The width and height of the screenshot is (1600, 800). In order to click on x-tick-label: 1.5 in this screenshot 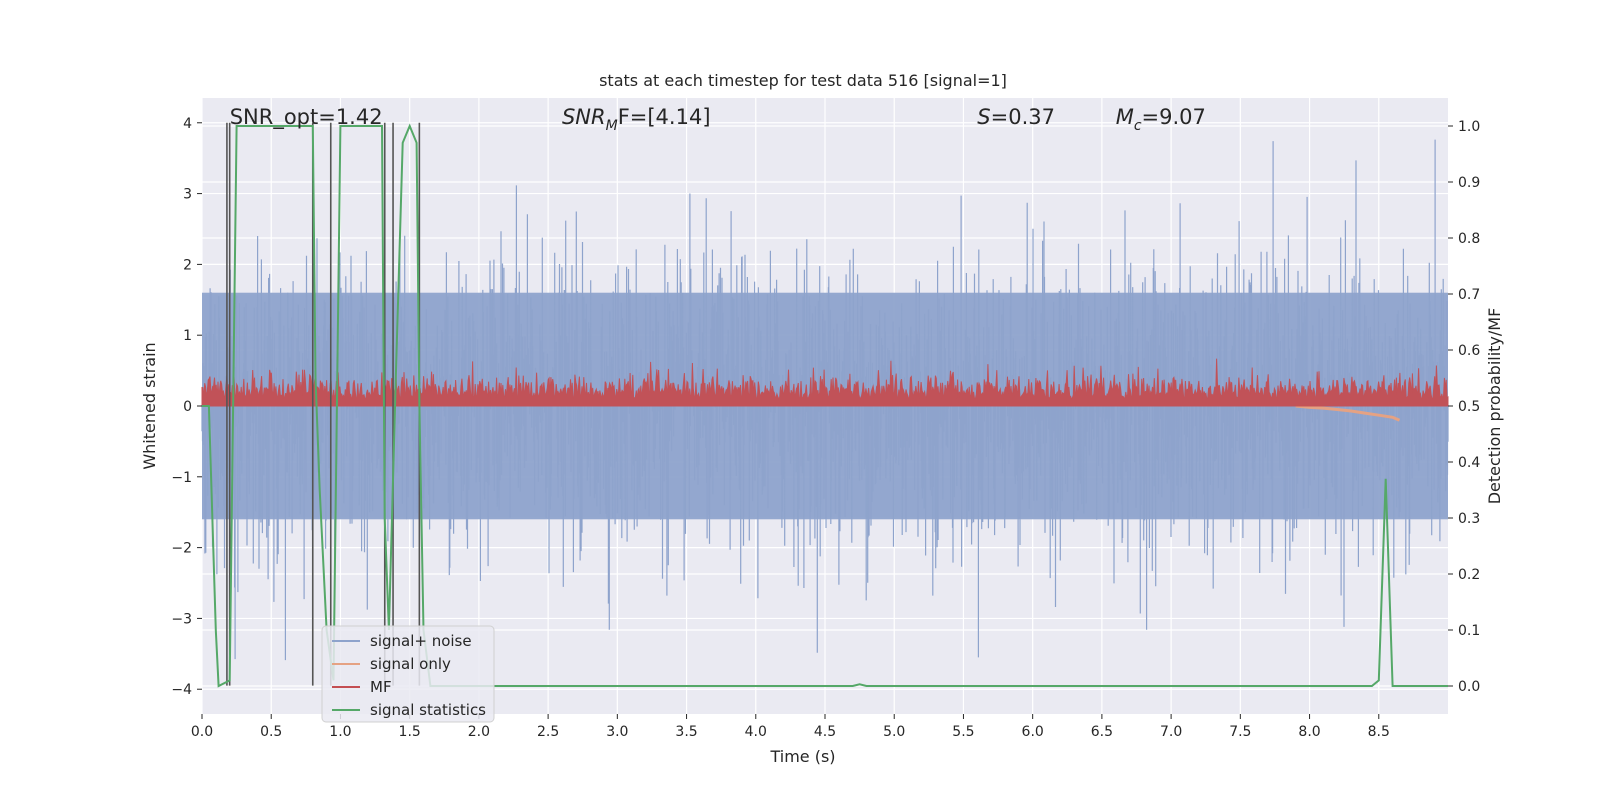, I will do `click(410, 732)`.